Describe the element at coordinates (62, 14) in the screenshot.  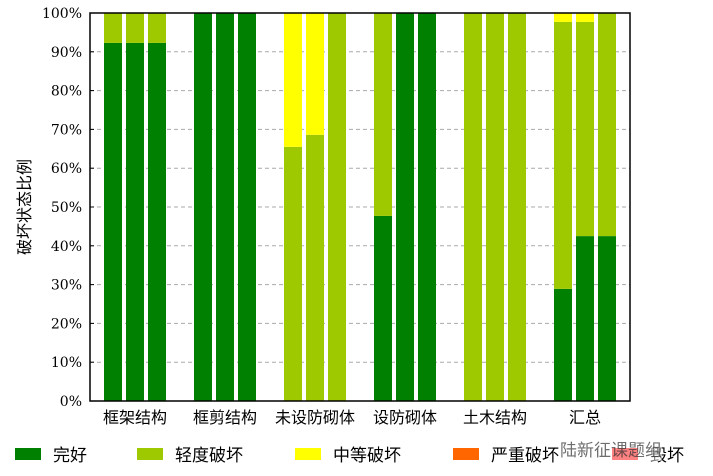
I see `y-tick-label: 100%` at that location.